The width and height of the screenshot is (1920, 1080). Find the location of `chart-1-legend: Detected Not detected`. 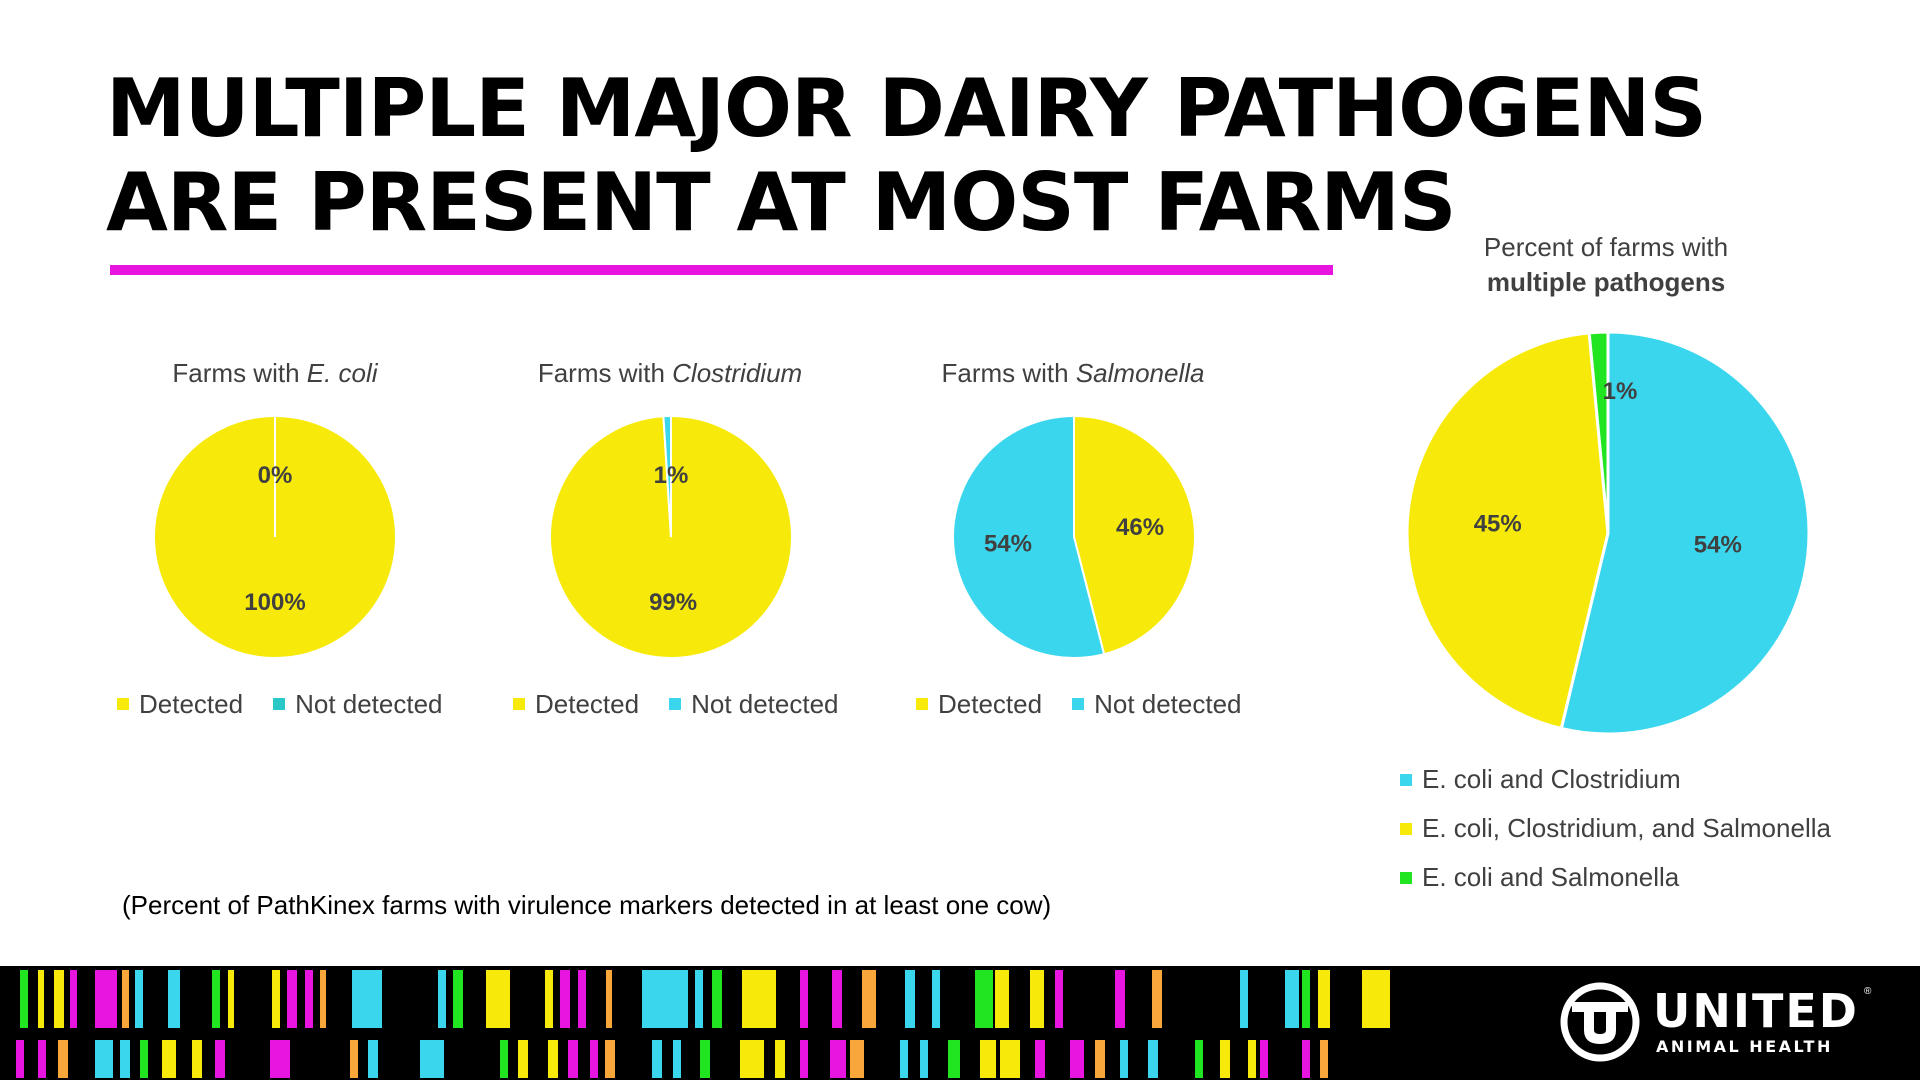

chart-1-legend: Detected Not detected is located at coordinates (295, 703).